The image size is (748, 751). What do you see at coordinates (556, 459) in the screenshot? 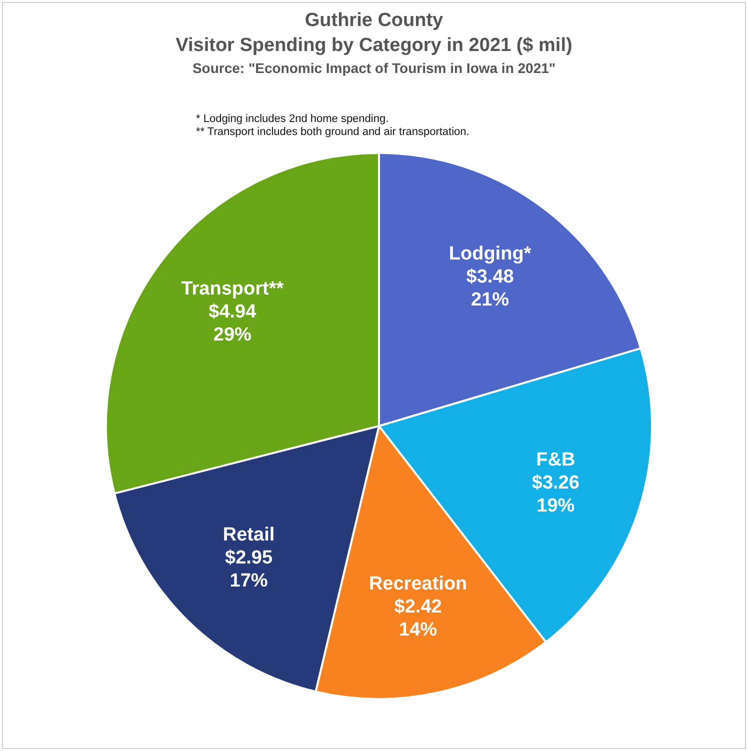
I see `slice-label: F&B` at bounding box center [556, 459].